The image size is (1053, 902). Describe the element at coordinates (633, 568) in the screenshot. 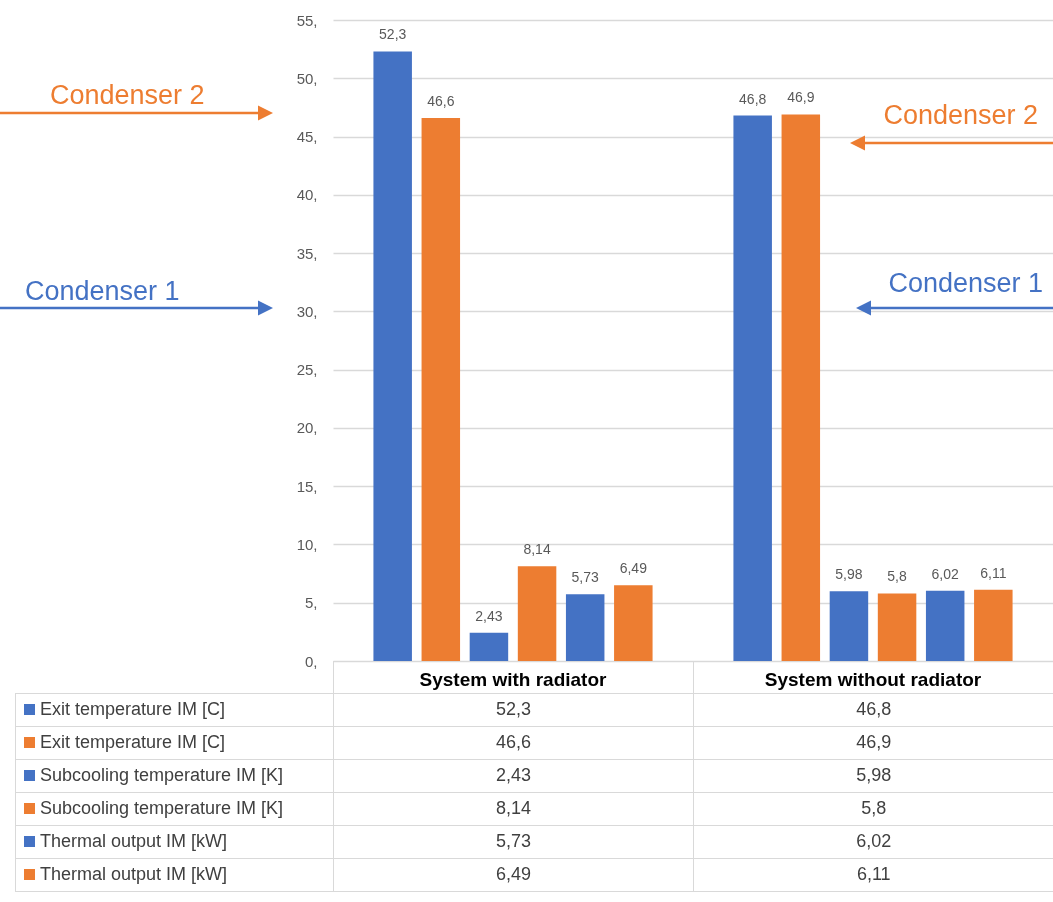

I see `text: 6,49` at that location.